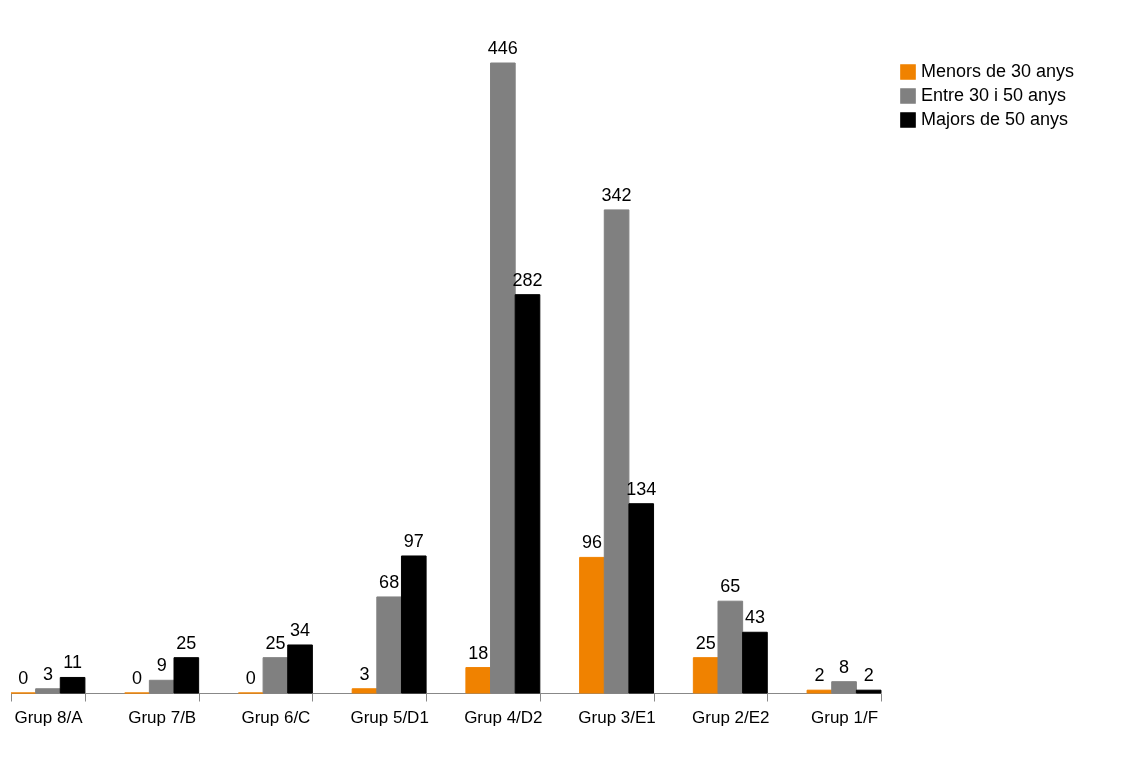 This screenshot has width=1125, height=764. Describe the element at coordinates (502, 48) in the screenshot. I see `data-label: 446` at that location.